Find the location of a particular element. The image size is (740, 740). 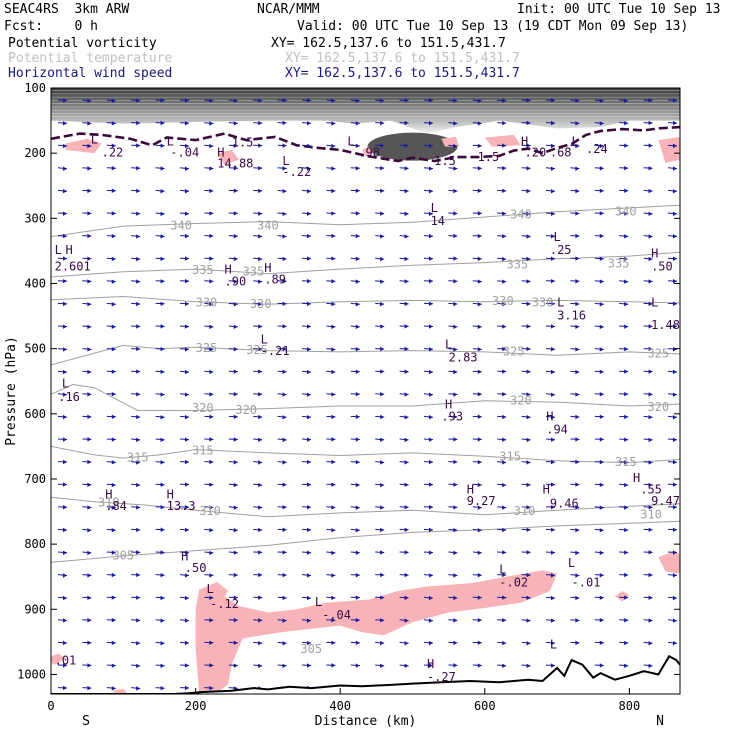

pv-label: .20 is located at coordinates (536, 152).